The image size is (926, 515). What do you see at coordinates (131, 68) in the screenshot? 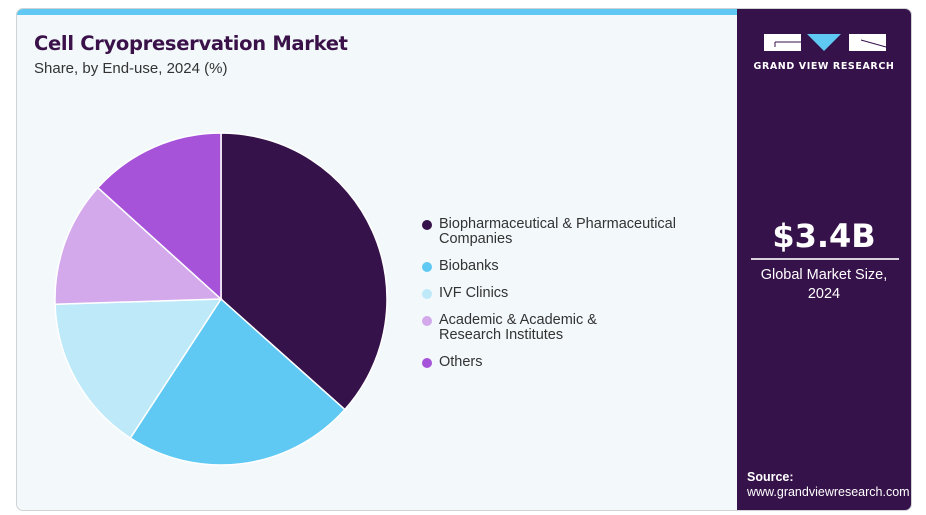
I see `chart-subtitle: Share, by End-use, 2024 (%)` at bounding box center [131, 68].